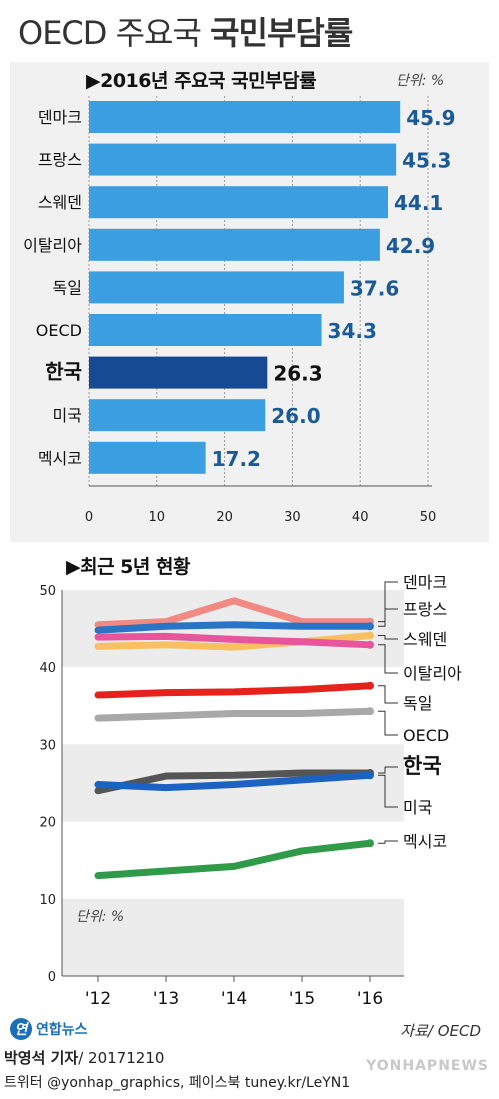 This screenshot has width=499, height=1099. I want to click on title-bold: 국민부담률, so click(281, 33).